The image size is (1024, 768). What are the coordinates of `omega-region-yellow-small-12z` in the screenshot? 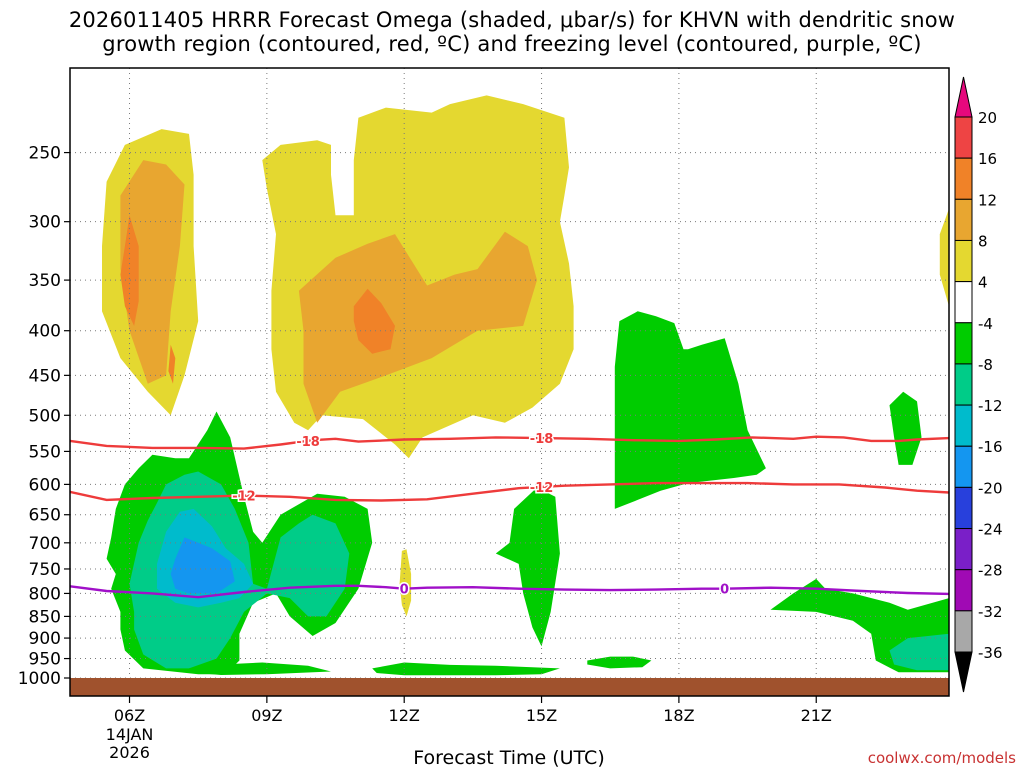 It's located at (405, 583).